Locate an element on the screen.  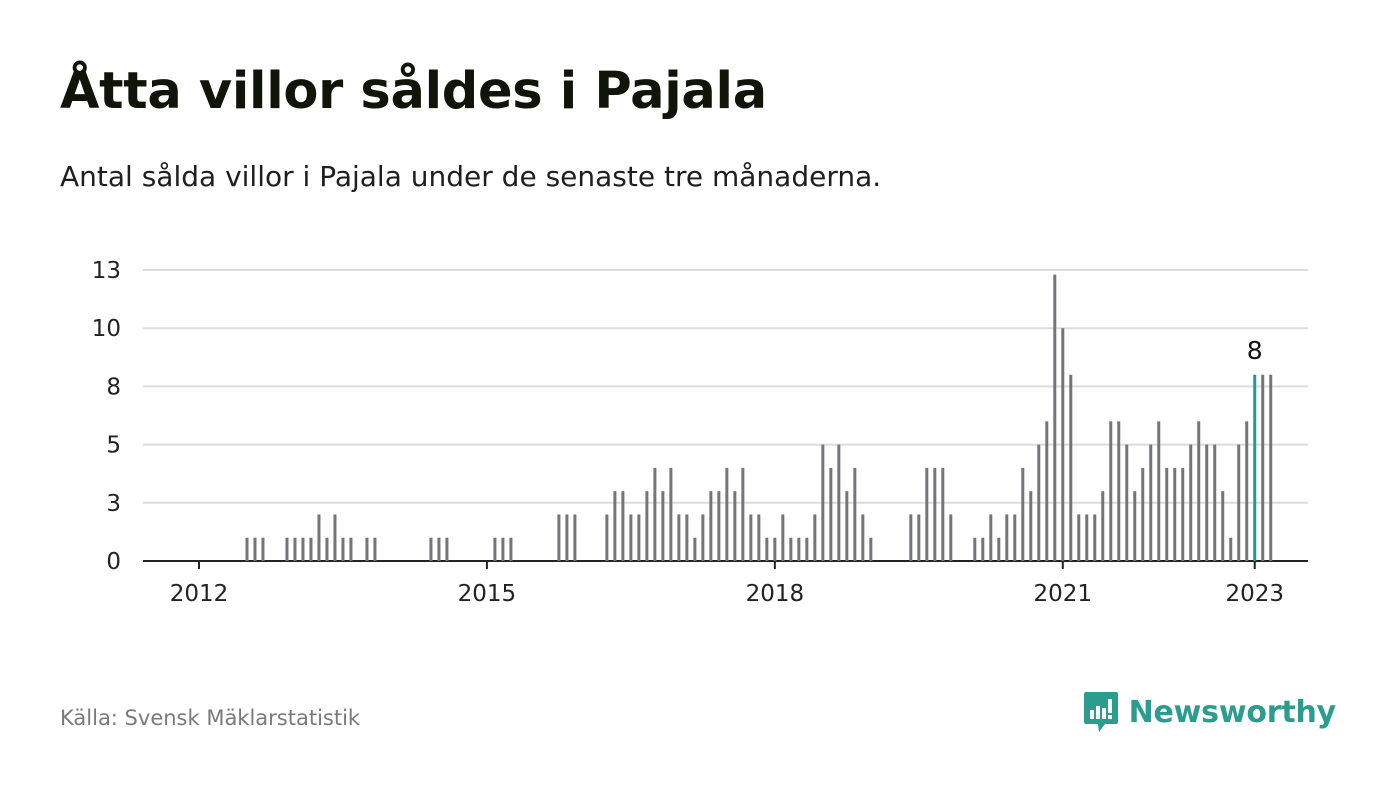
y-tick-label: 3 is located at coordinates (113, 504).